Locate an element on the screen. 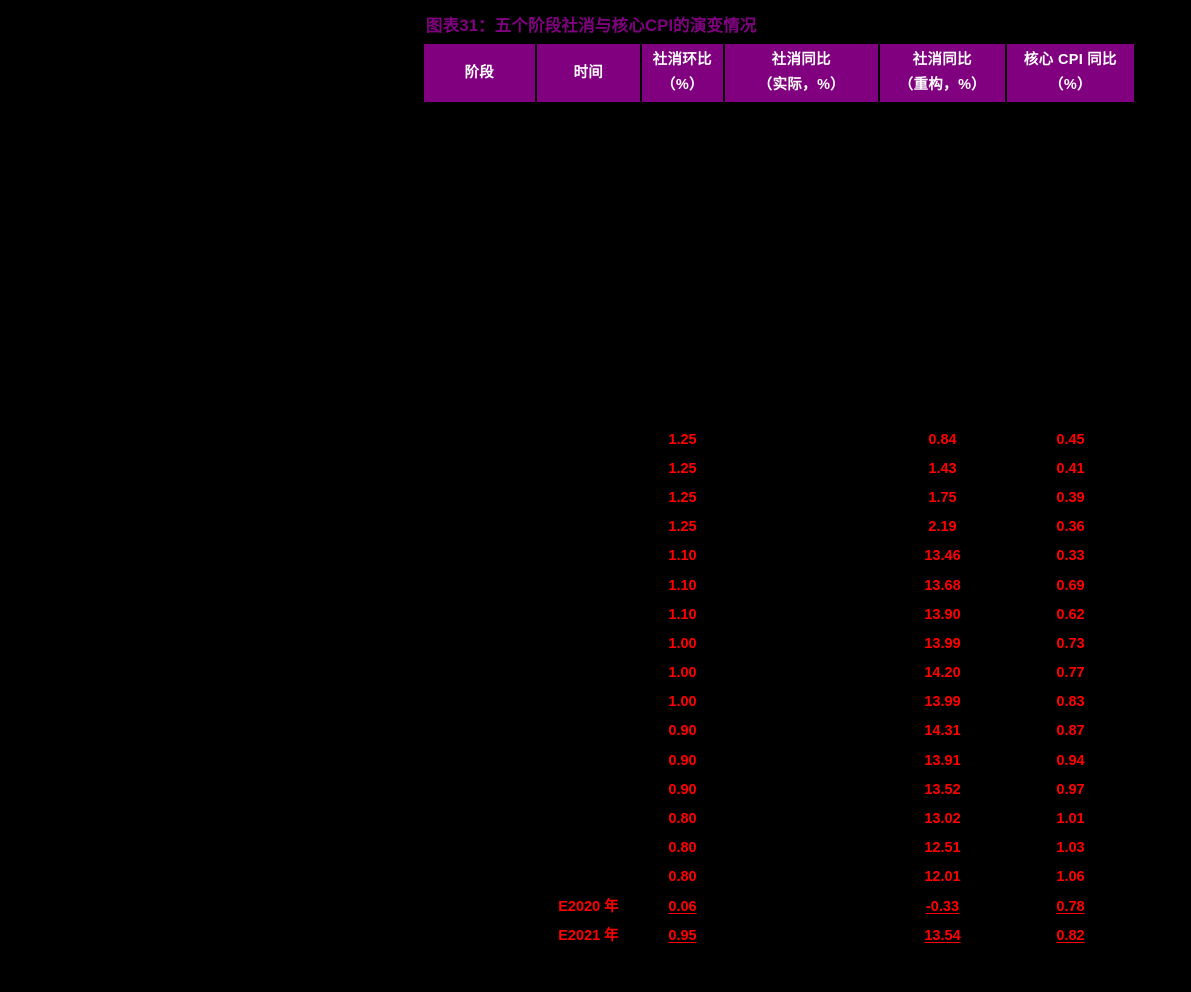 The width and height of the screenshot is (1191, 992). cell-yoy-rebuilt: 13.91 is located at coordinates (942, 760).